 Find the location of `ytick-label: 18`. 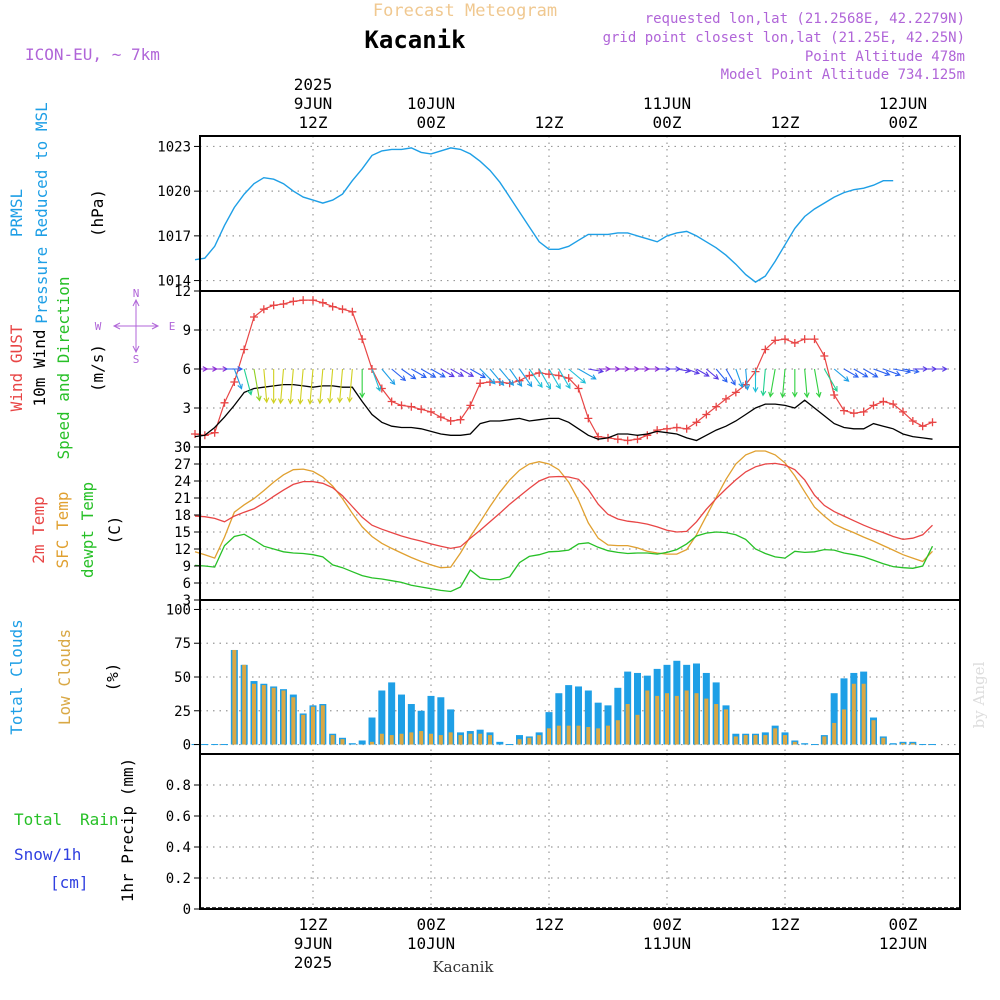

ytick-label: 18 is located at coordinates (182, 516).